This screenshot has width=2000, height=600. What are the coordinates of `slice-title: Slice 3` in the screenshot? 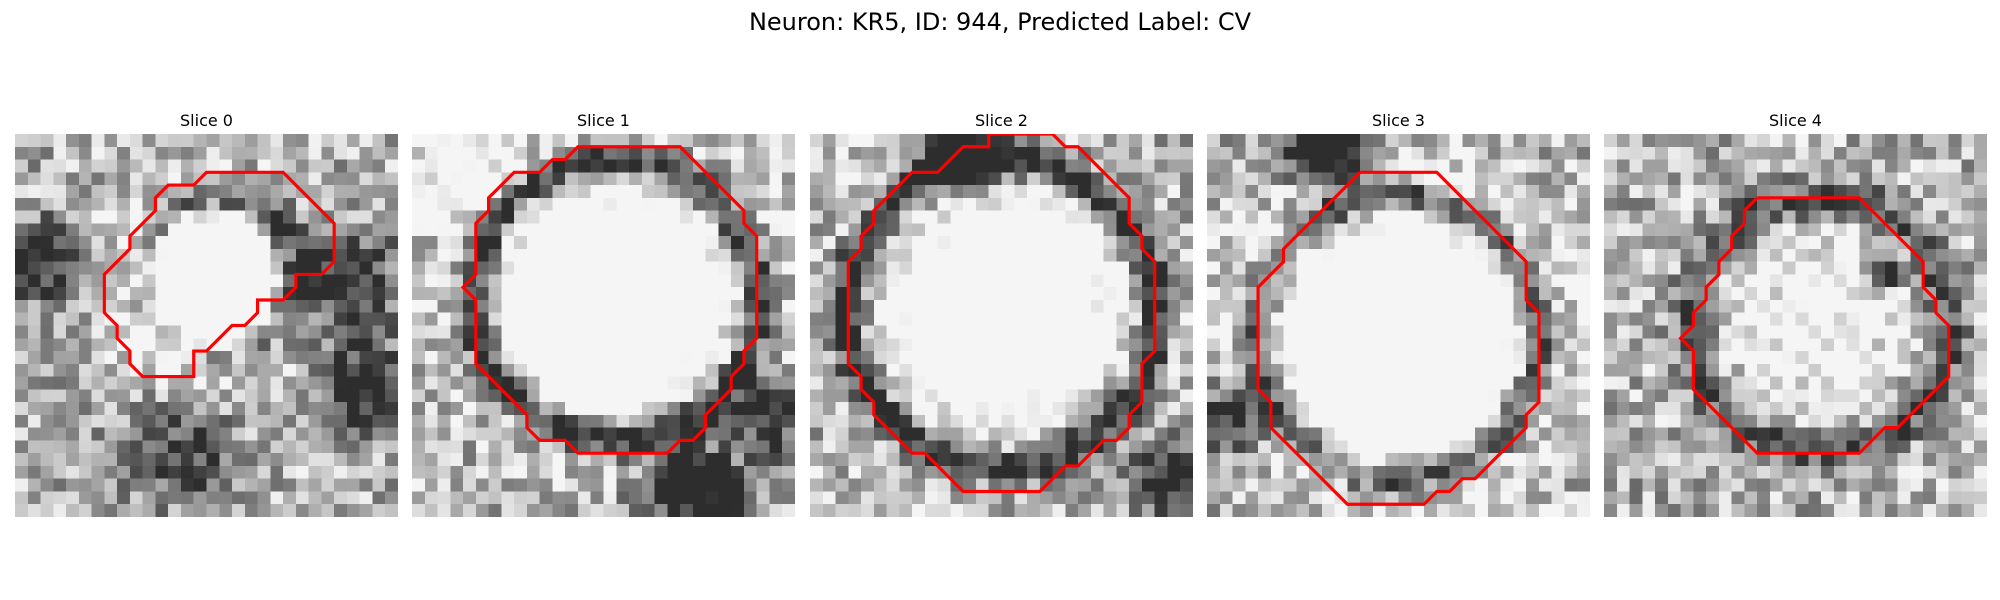 It's located at (1398, 120).